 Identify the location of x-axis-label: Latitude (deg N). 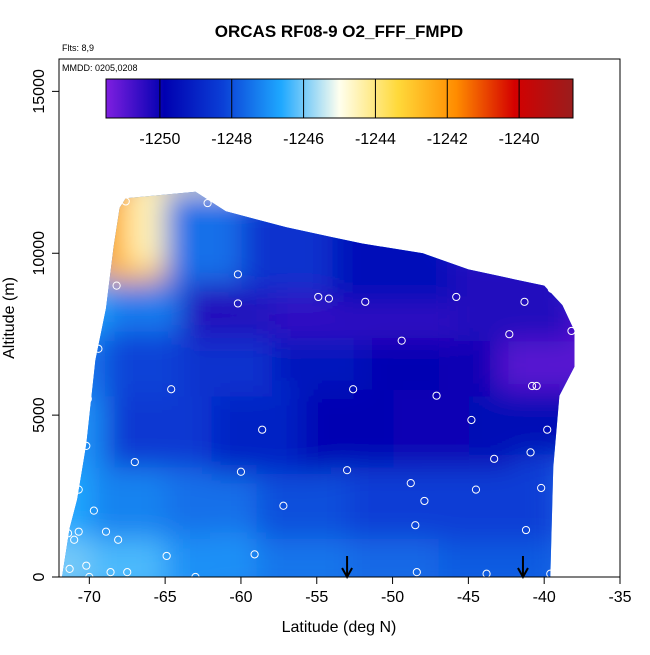
(339, 627).